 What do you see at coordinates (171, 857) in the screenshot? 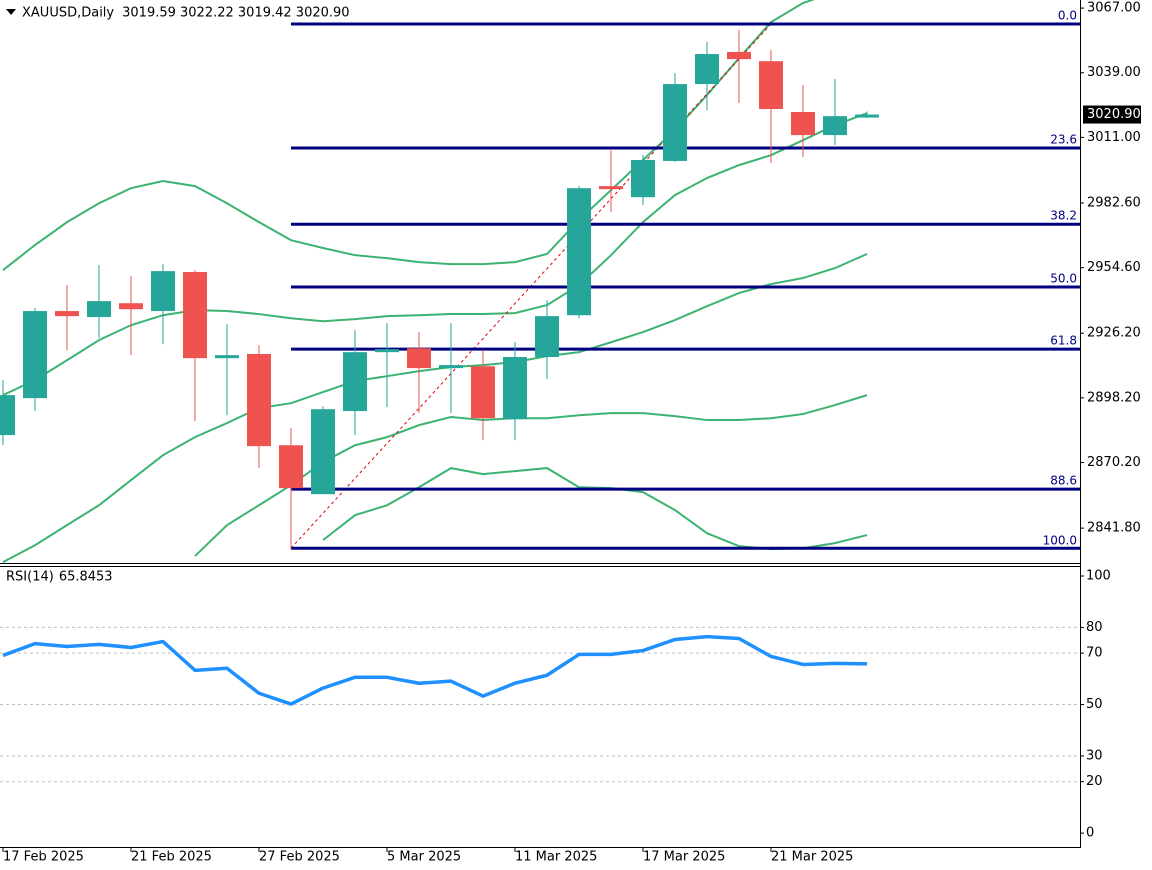
I see `x-tick-label: 21 Feb 2025` at bounding box center [171, 857].